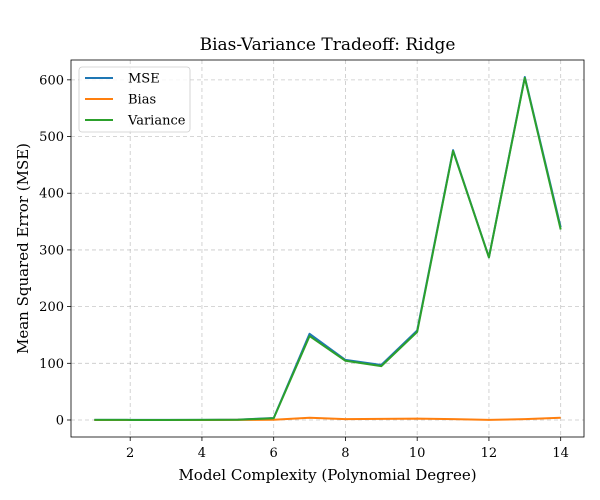 The width and height of the screenshot is (600, 500). What do you see at coordinates (328, 45) in the screenshot?
I see `chart-title: Bias-Variance Tradeoff: Ridge` at bounding box center [328, 45].